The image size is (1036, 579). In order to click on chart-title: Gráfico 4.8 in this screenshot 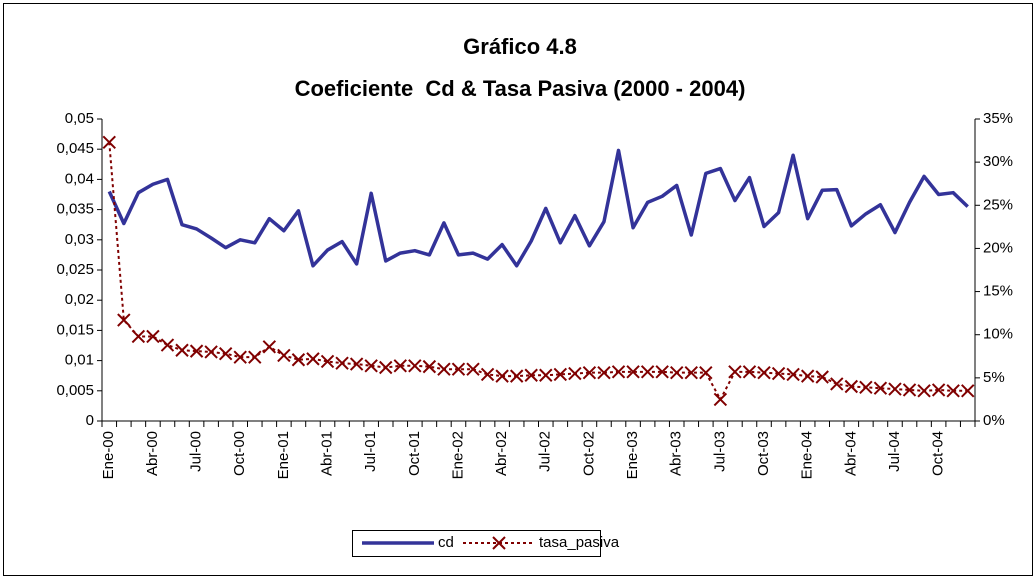, I will do `click(520, 46)`.